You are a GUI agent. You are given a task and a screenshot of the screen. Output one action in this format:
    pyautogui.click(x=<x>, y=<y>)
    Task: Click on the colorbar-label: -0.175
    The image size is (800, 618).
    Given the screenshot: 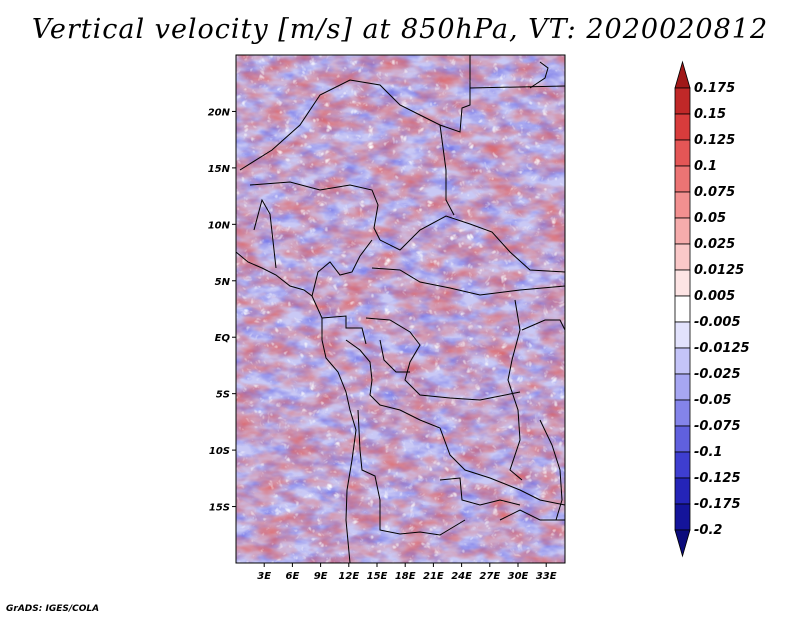 What is the action you would take?
    pyautogui.click(x=717, y=504)
    